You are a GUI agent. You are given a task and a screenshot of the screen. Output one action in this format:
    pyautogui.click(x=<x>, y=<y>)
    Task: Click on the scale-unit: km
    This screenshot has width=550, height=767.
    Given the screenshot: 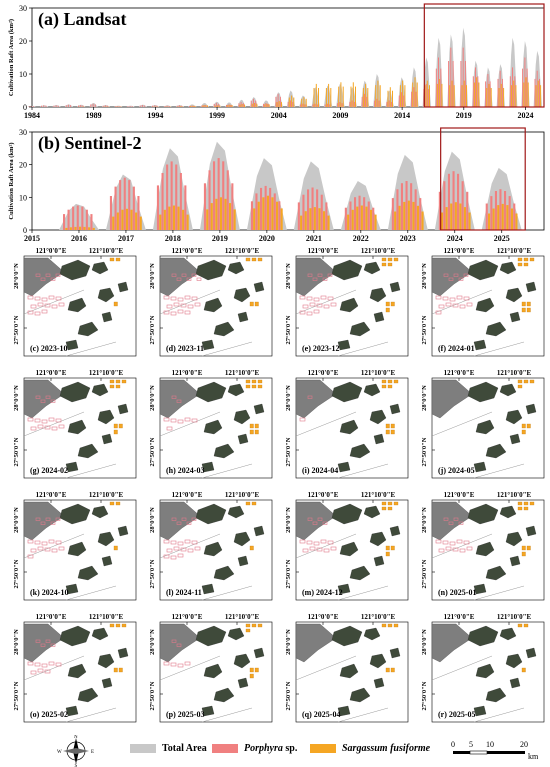 What is the action you would take?
    pyautogui.click(x=533, y=756)
    